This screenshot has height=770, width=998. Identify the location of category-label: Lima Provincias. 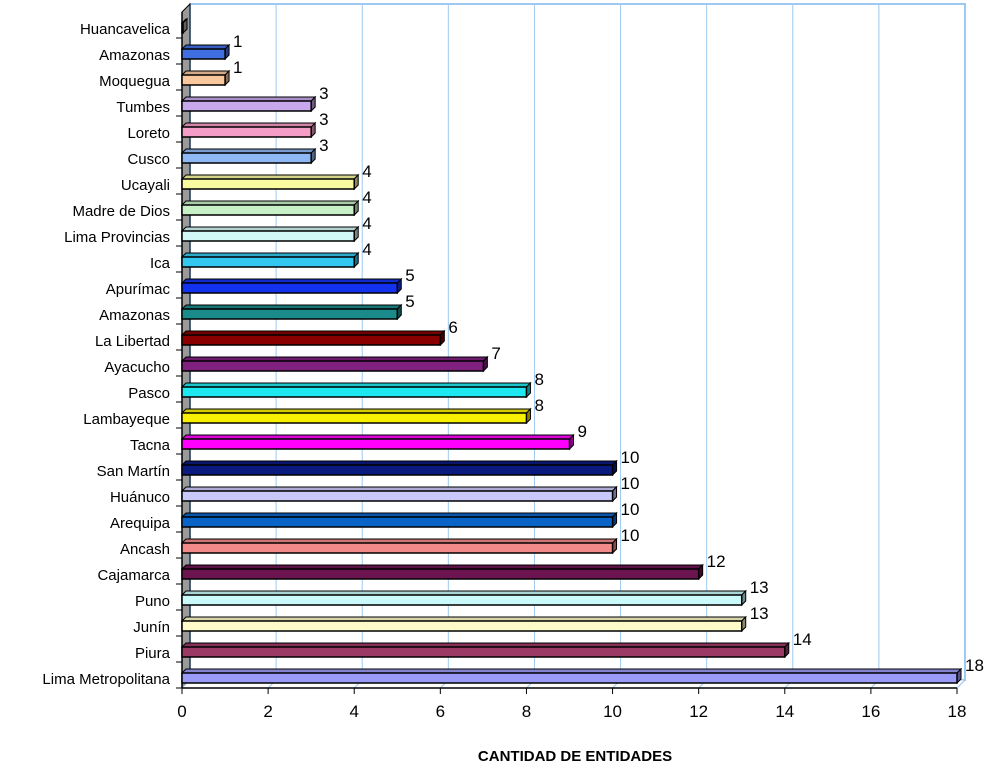
(117, 237).